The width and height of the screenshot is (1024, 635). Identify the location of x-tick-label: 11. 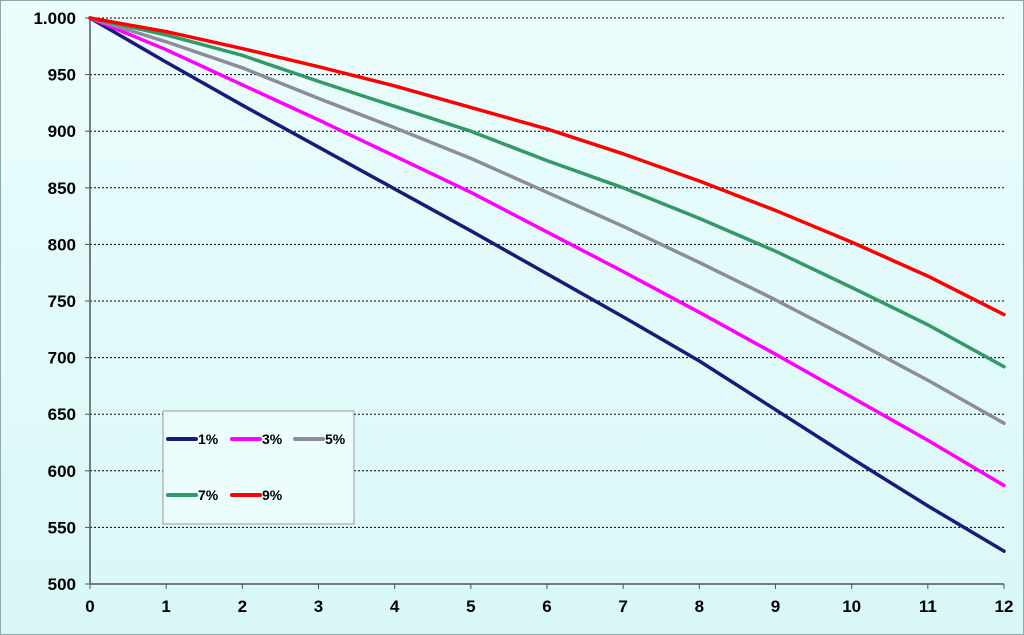
(928, 606).